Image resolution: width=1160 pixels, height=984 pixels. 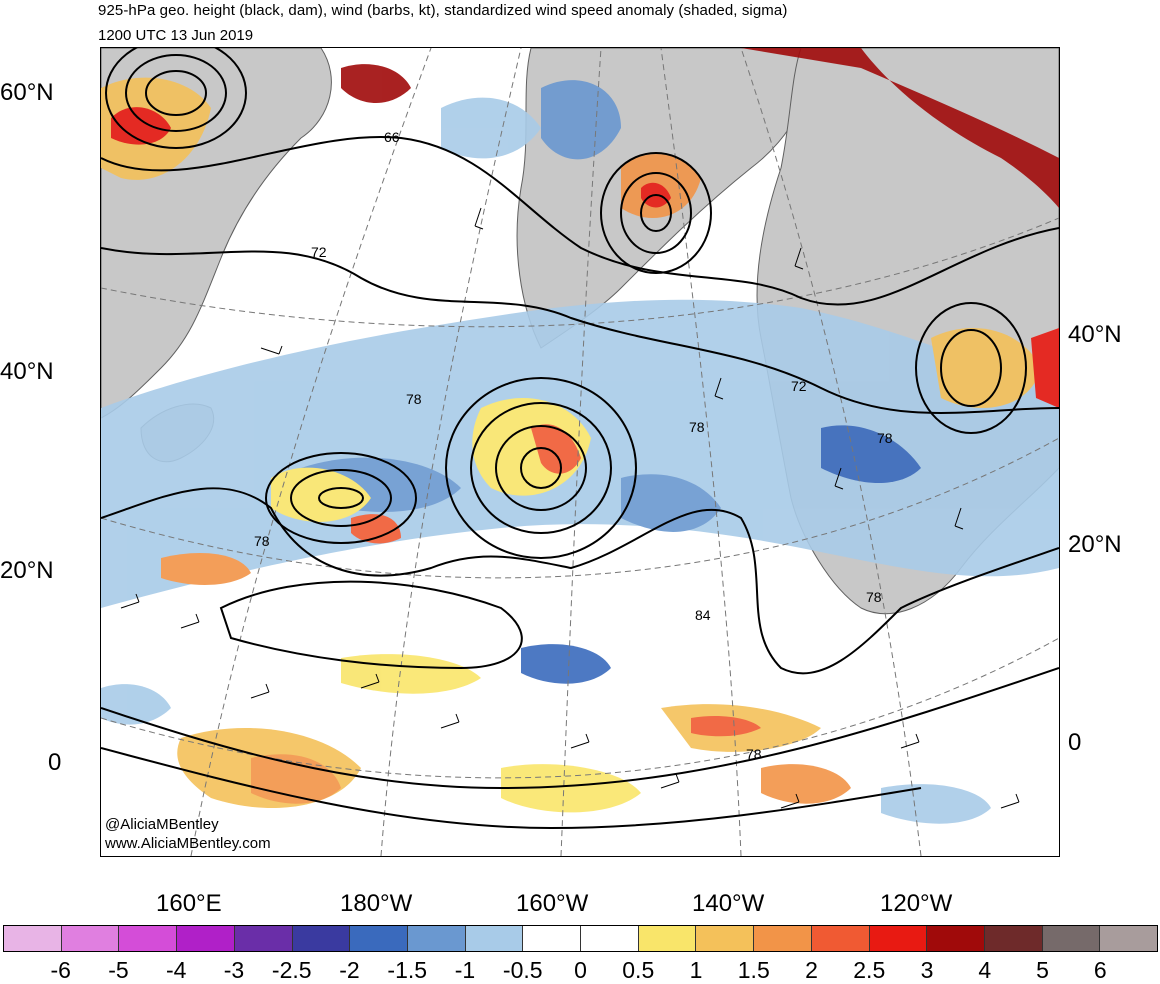 What do you see at coordinates (176, 970) in the screenshot?
I see `colorbar-label: -4` at bounding box center [176, 970].